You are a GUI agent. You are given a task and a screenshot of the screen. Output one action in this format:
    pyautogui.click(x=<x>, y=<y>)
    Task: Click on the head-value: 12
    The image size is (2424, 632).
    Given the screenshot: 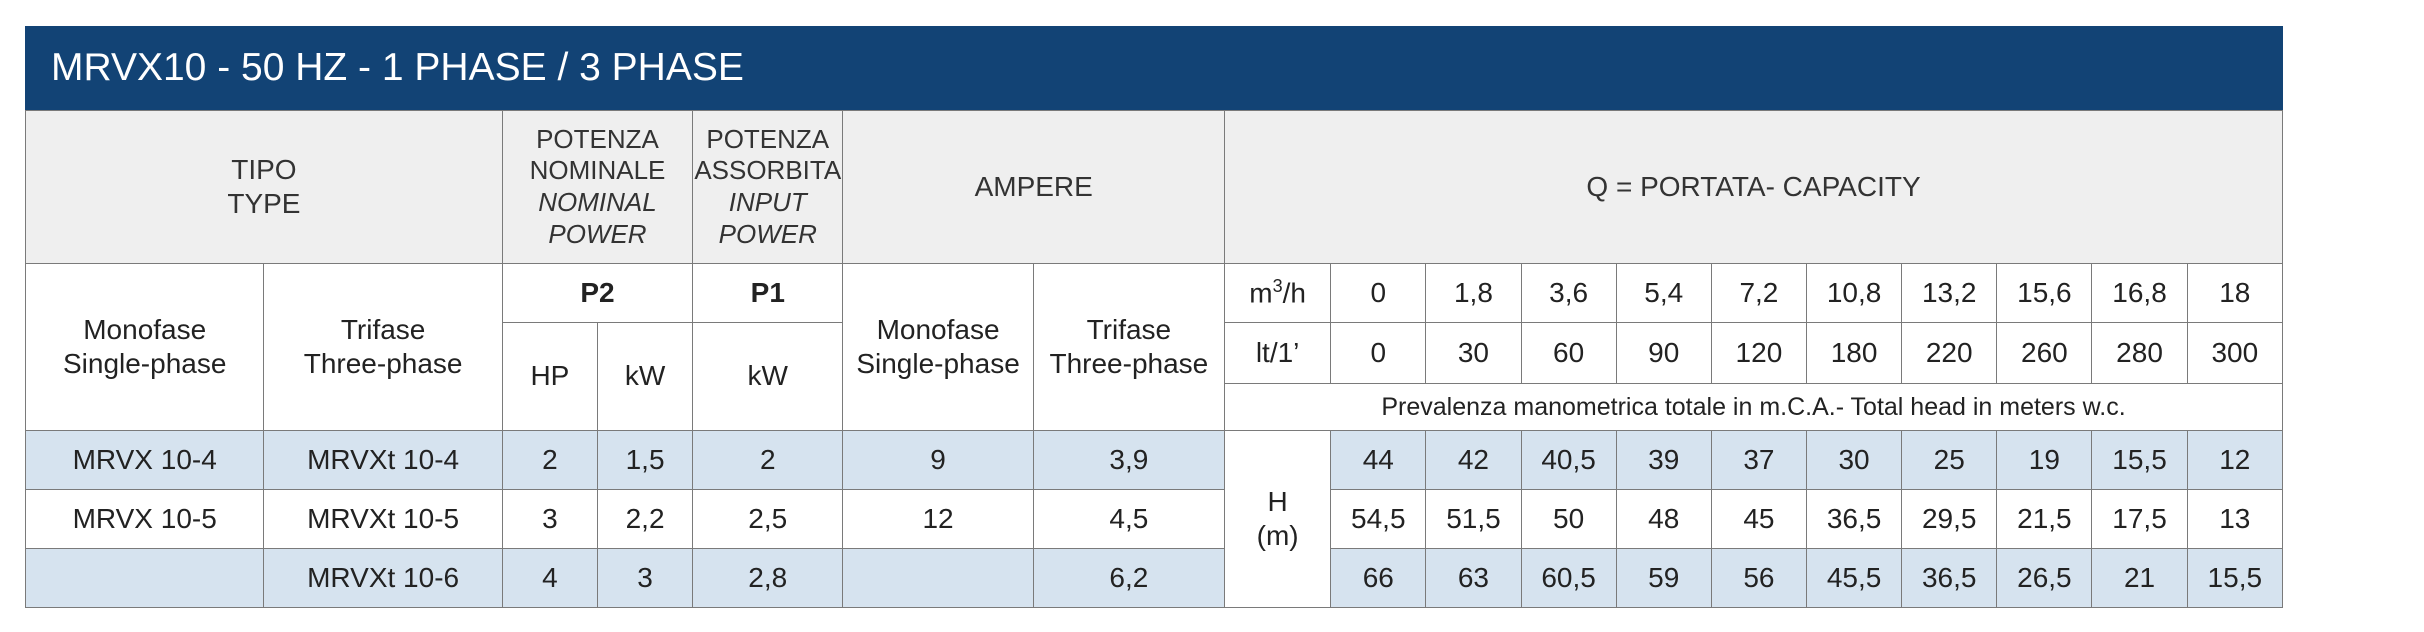 What is the action you would take?
    pyautogui.click(x=2235, y=460)
    